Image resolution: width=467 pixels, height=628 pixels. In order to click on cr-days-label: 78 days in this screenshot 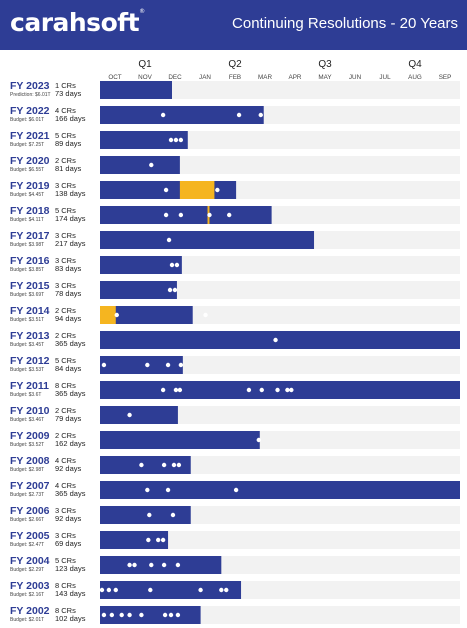, I will do `click(68, 293)`.